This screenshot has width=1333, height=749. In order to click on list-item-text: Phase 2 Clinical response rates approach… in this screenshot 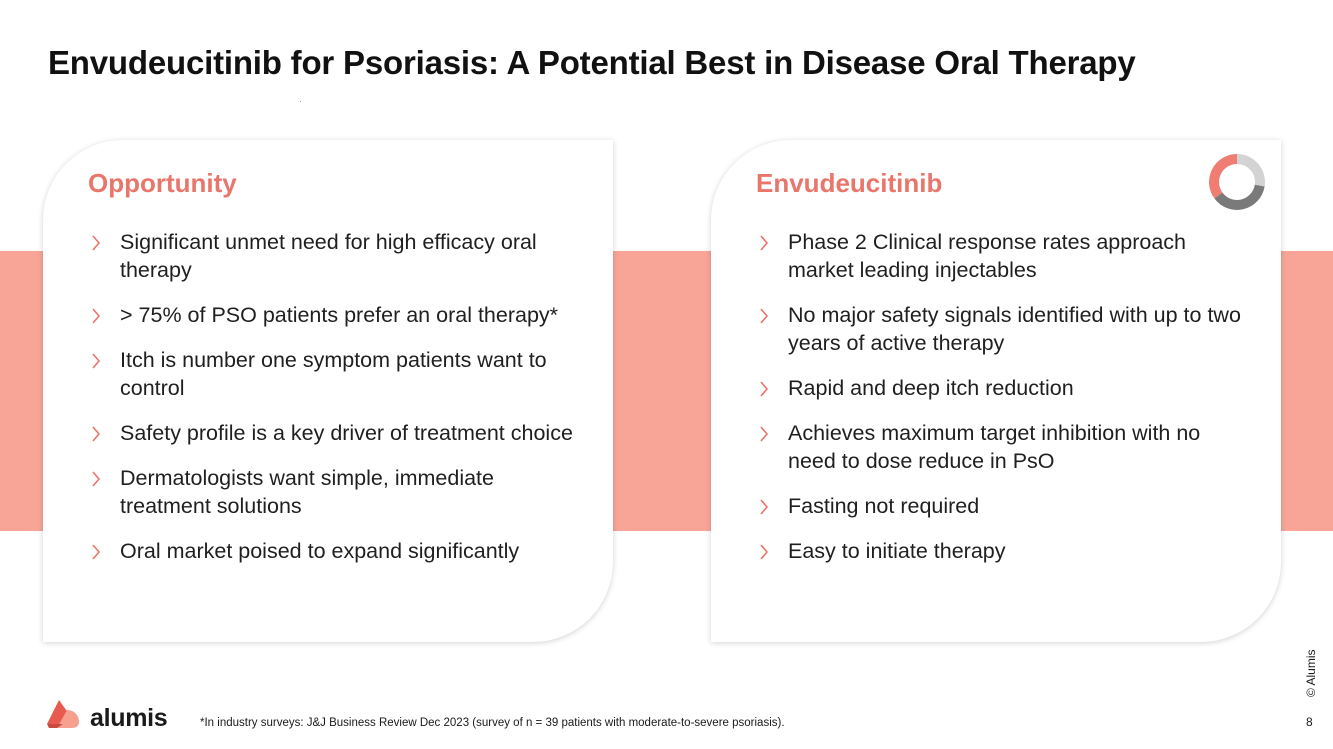, I will do `click(987, 256)`.